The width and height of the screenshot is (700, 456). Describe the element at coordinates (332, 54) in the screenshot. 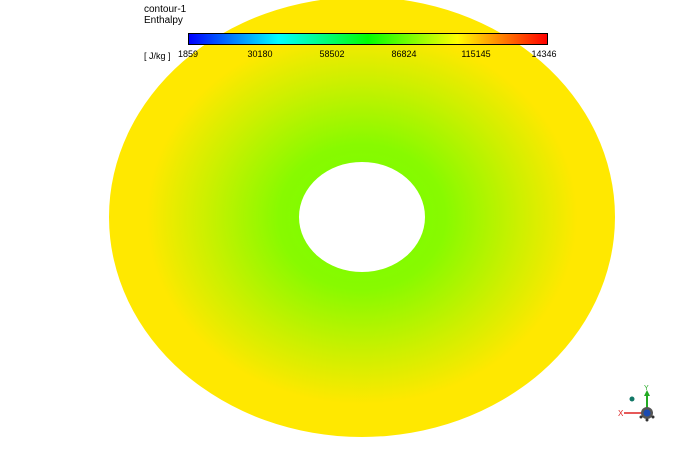

I see `tick-label-2: 58502` at that location.